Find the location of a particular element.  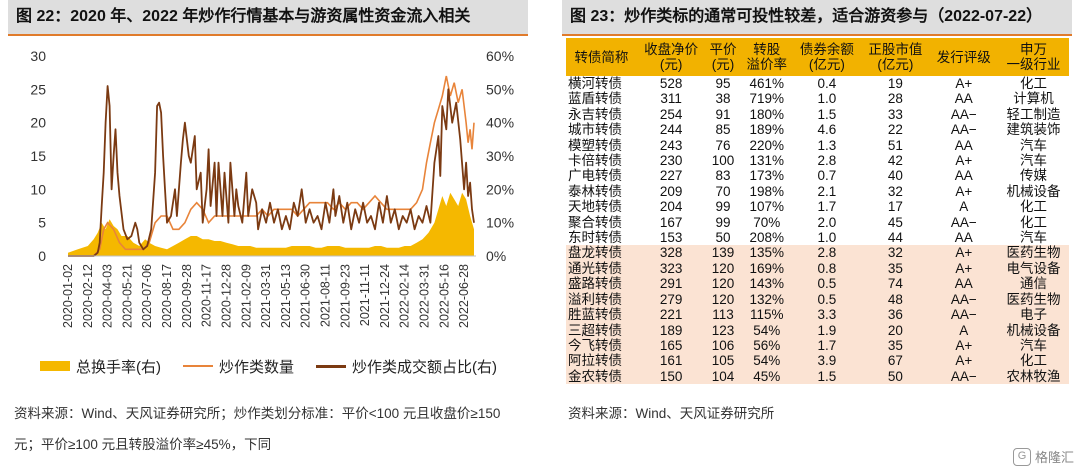

table-cell: 汽车 is located at coordinates (1033, 161).